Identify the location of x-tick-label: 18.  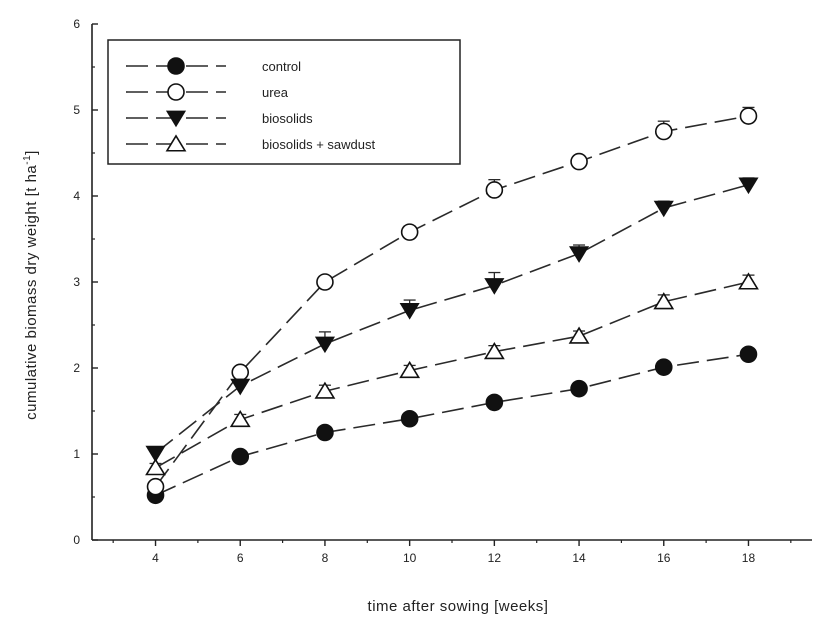
(749, 558).